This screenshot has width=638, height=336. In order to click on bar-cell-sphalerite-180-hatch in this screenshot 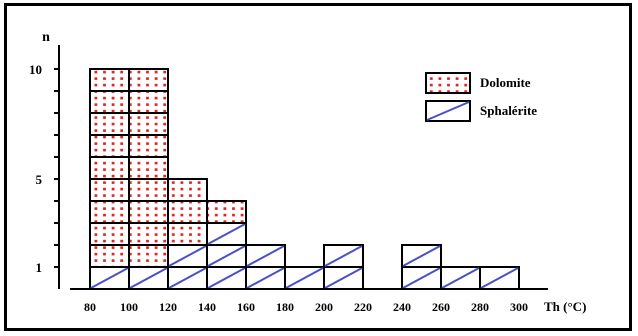, I will do `click(304, 278)`.